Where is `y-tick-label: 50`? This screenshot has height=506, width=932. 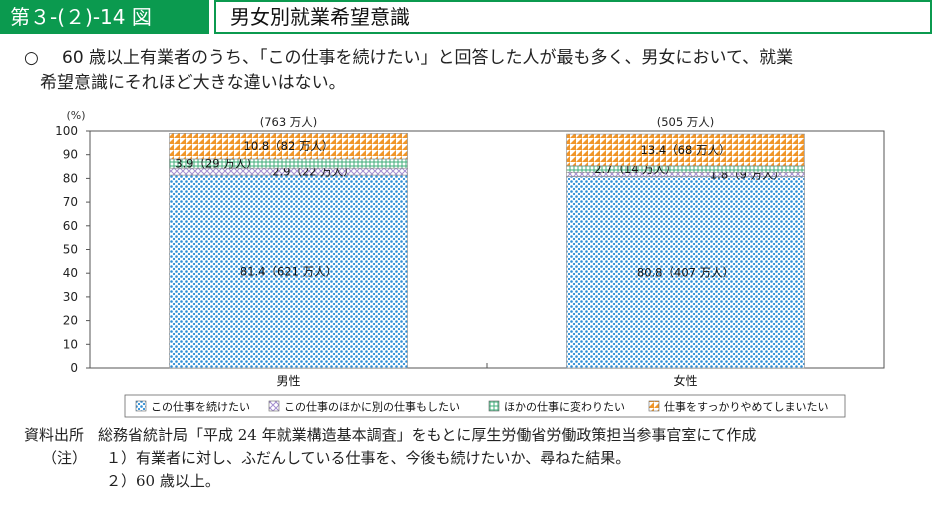
y-tick-label: 50 is located at coordinates (70, 250).